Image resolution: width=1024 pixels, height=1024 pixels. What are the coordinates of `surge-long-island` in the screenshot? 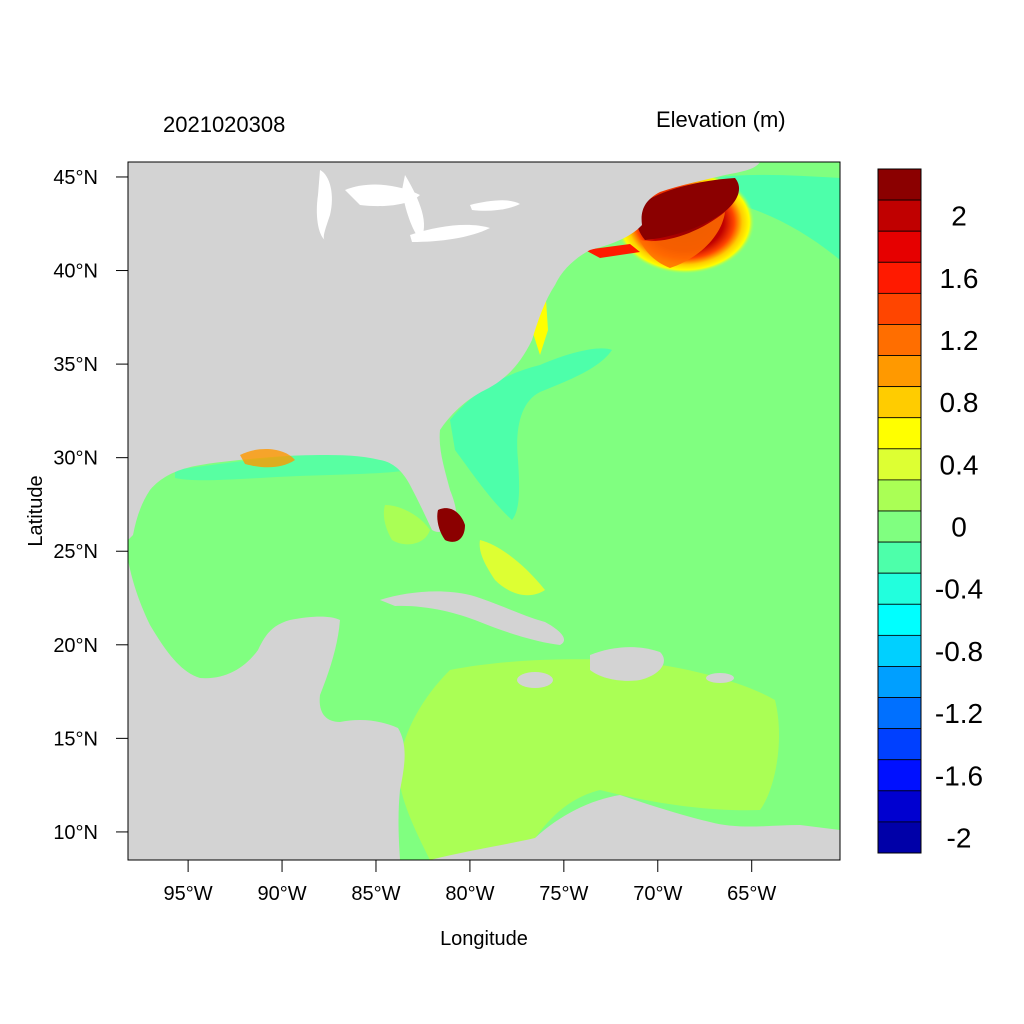 It's located at (612, 251).